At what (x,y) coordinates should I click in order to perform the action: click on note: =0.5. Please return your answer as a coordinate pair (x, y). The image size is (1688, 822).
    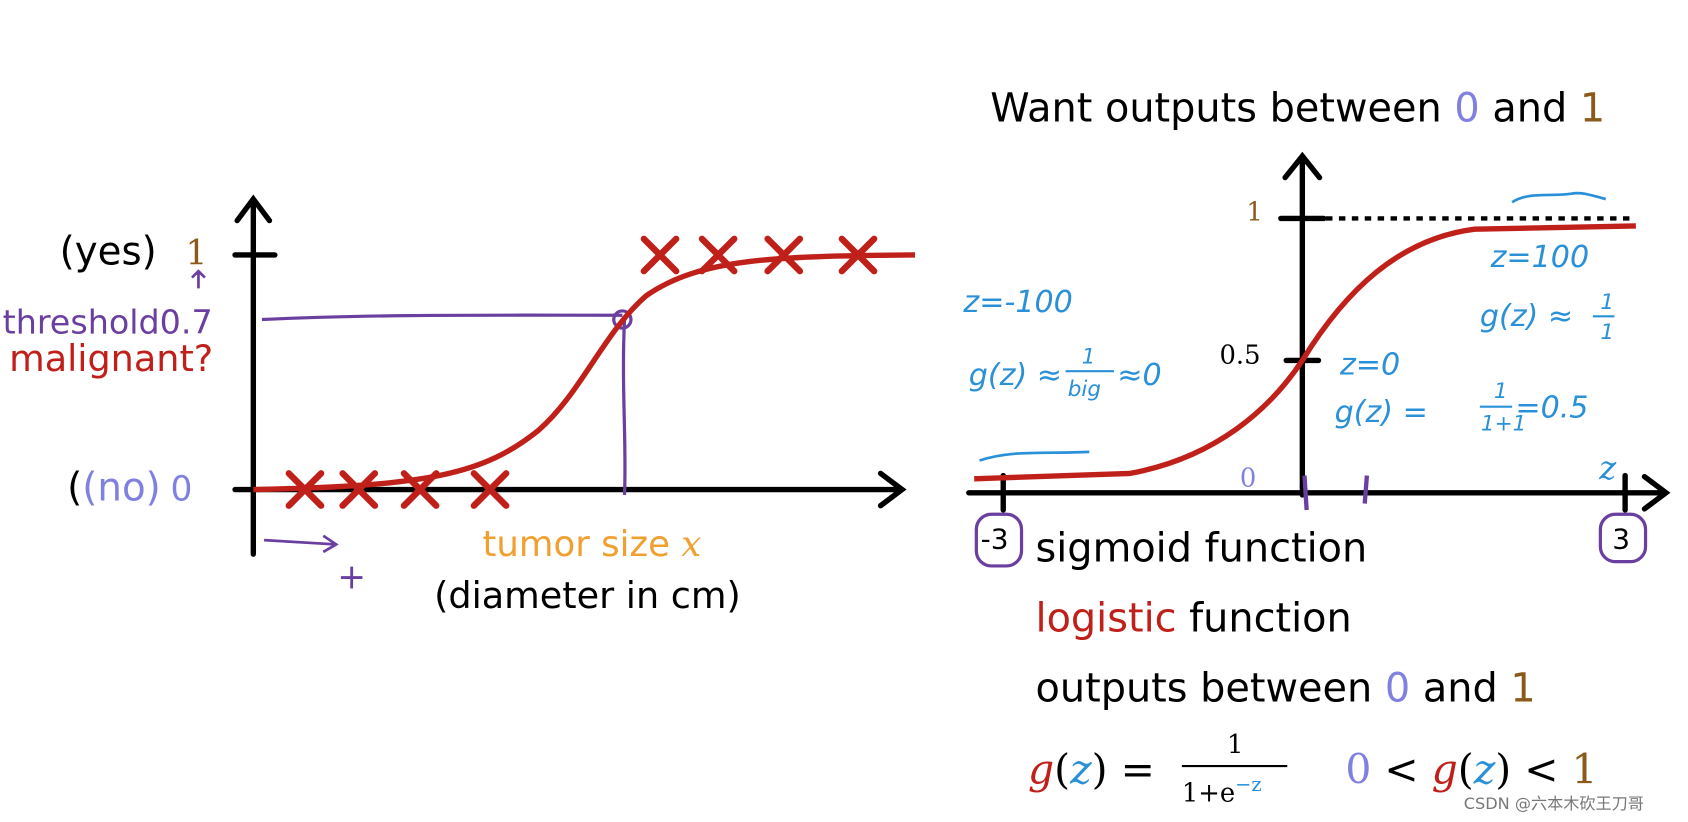
    Looking at the image, I should click on (1551, 407).